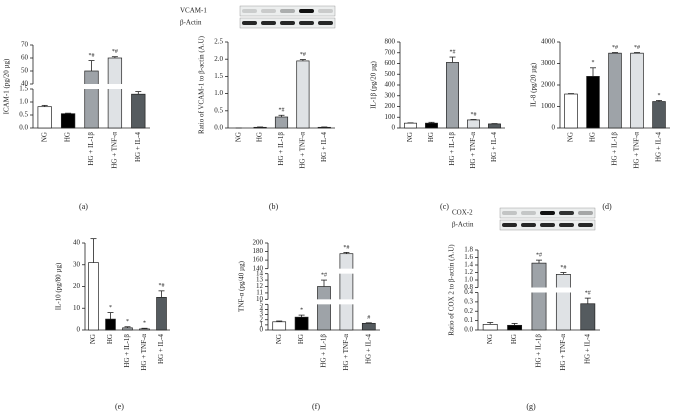 This screenshot has height=416, width=692. What do you see at coordinates (390, 117) in the screenshot?
I see `y-tick-label: 100` at bounding box center [390, 117].